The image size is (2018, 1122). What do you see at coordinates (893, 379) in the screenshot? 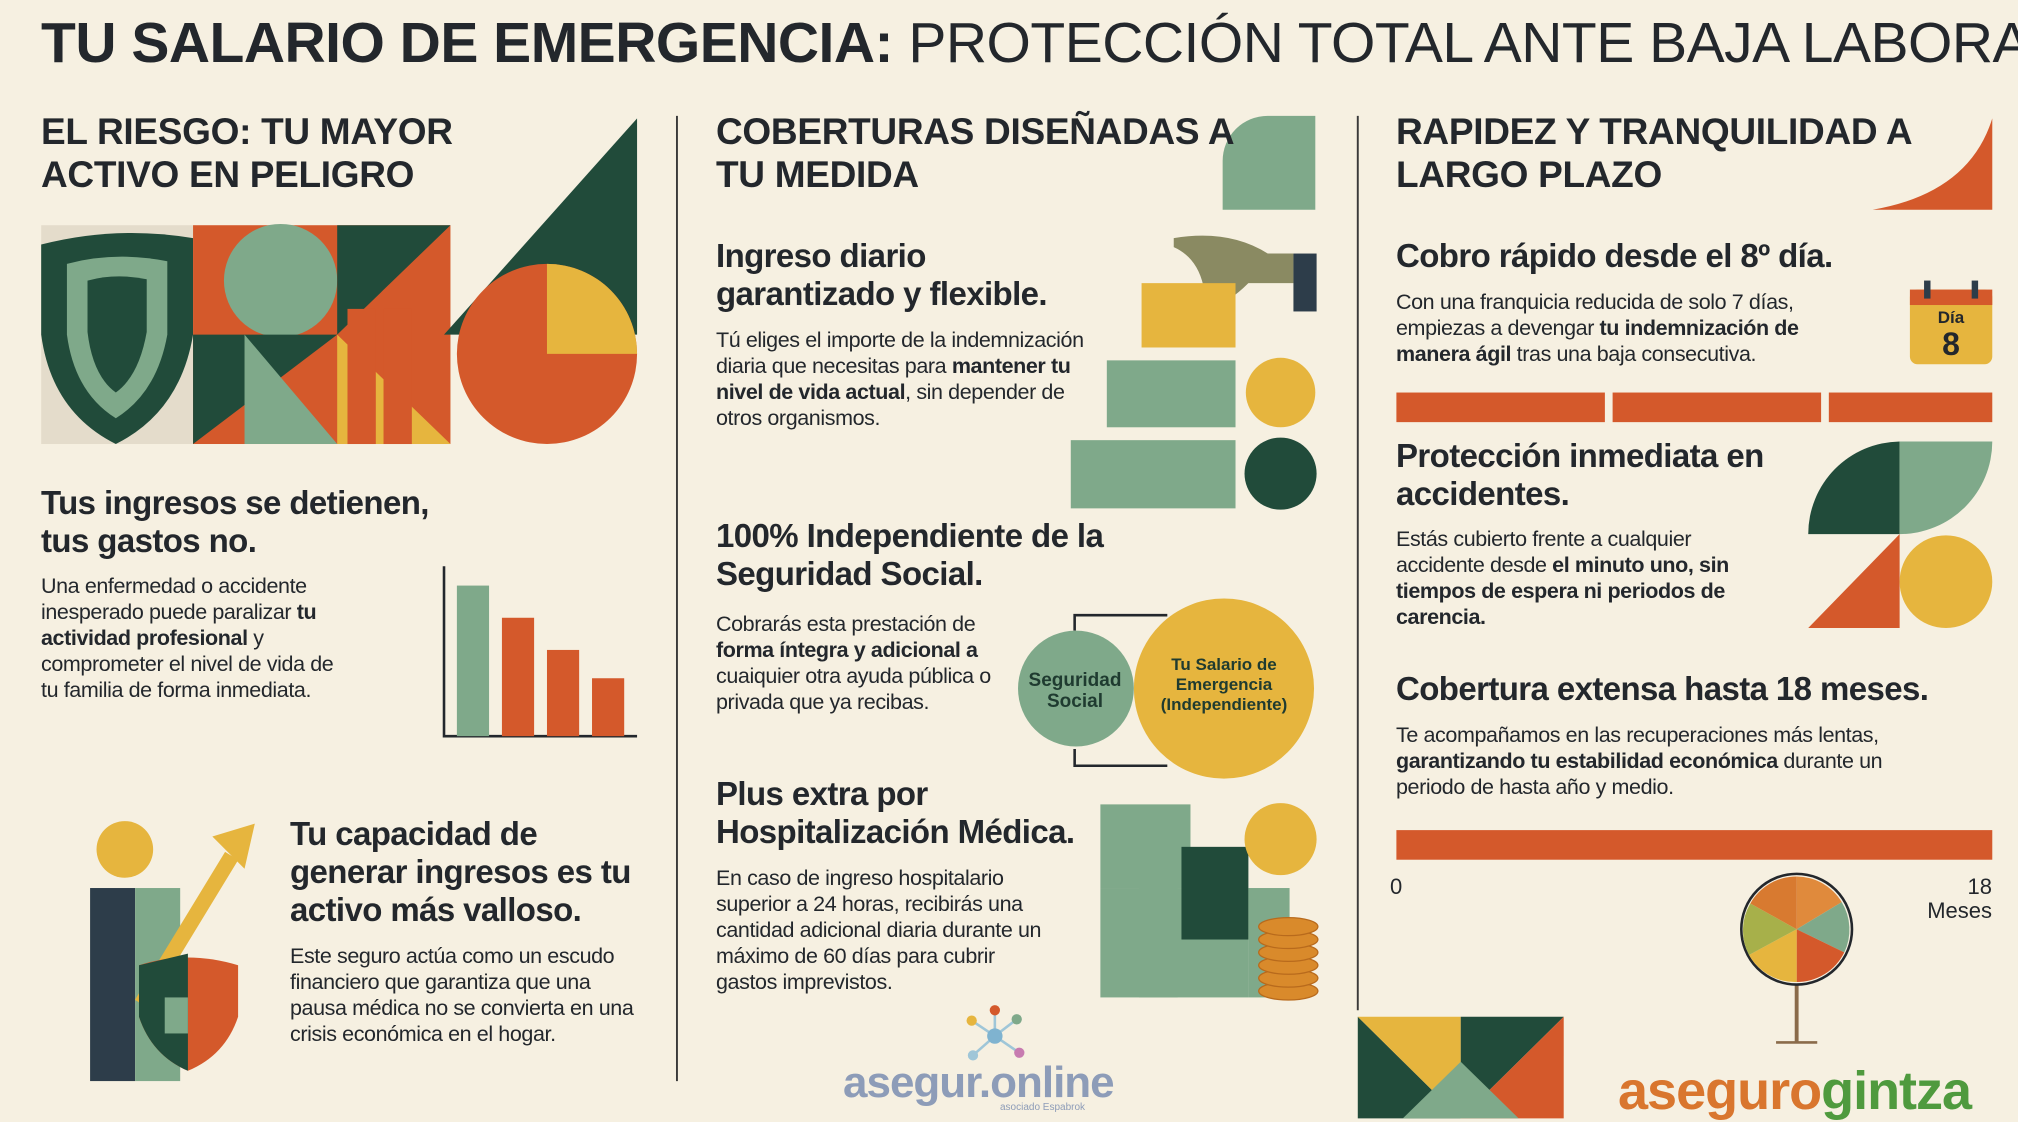
I see `bold-text: mantener tu nivel de vida actual` at bounding box center [893, 379].